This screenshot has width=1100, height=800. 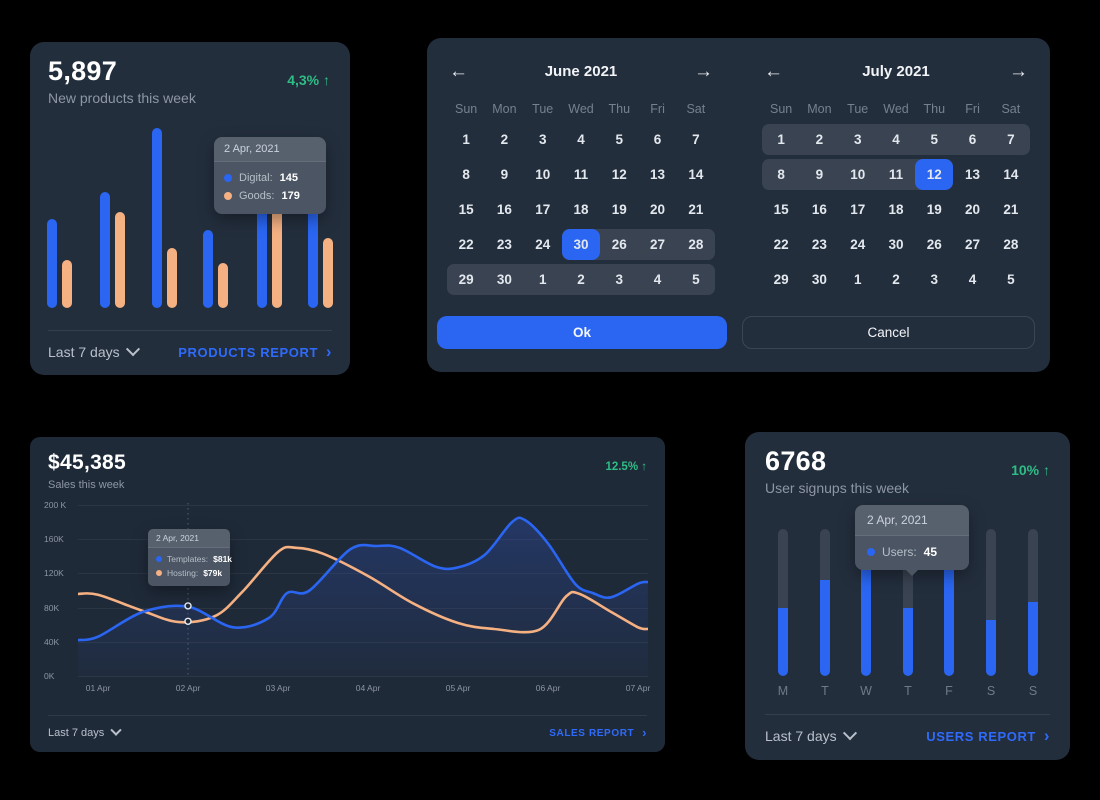 I want to click on footer-divider, so click(x=190, y=330).